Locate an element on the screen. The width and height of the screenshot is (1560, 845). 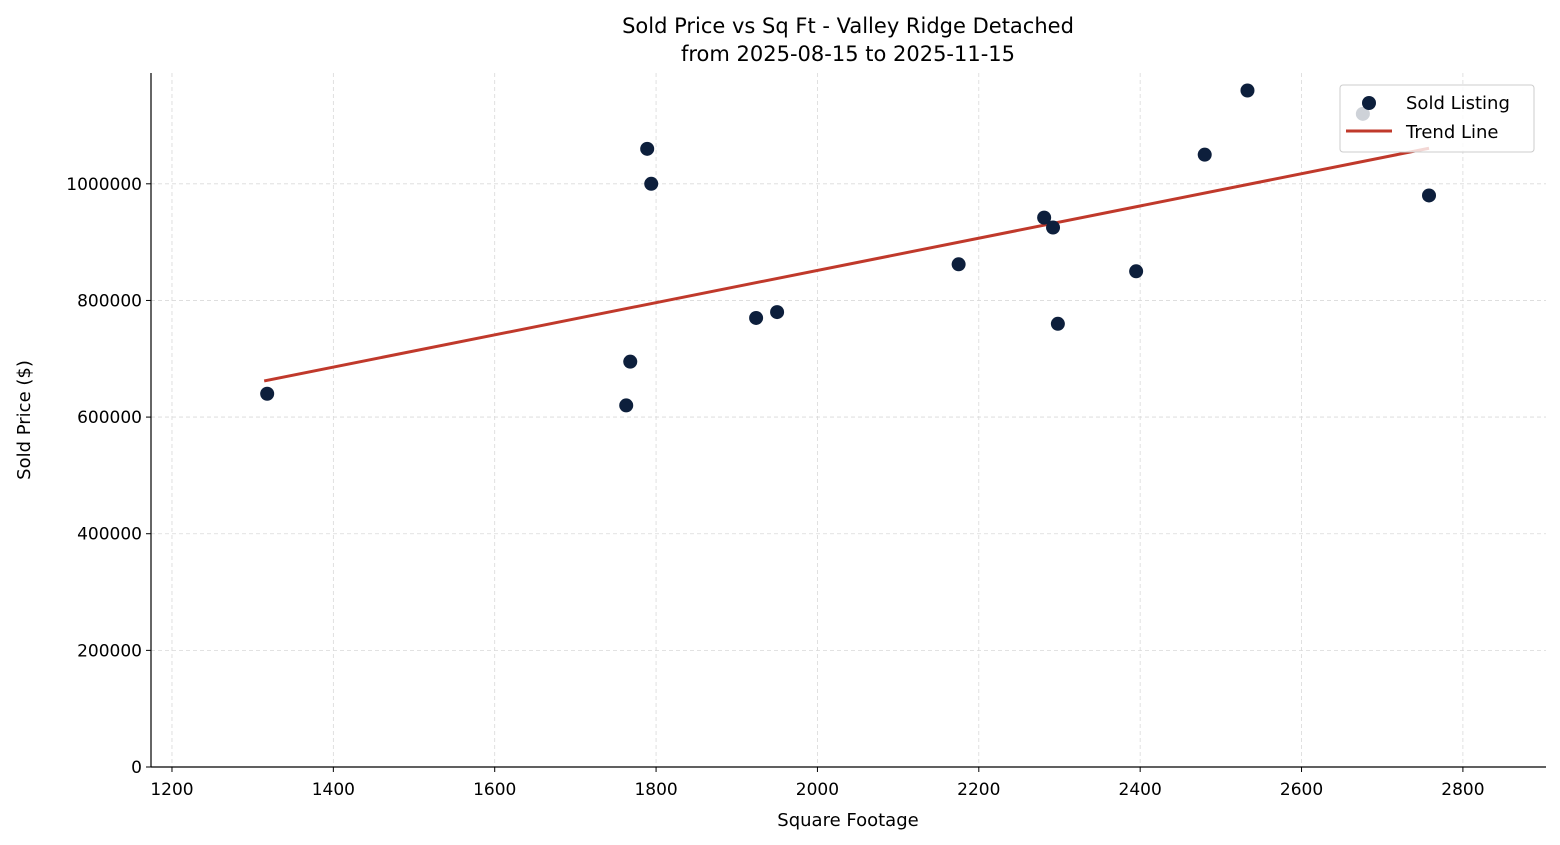
x-tick-label: 2200 is located at coordinates (978, 790).